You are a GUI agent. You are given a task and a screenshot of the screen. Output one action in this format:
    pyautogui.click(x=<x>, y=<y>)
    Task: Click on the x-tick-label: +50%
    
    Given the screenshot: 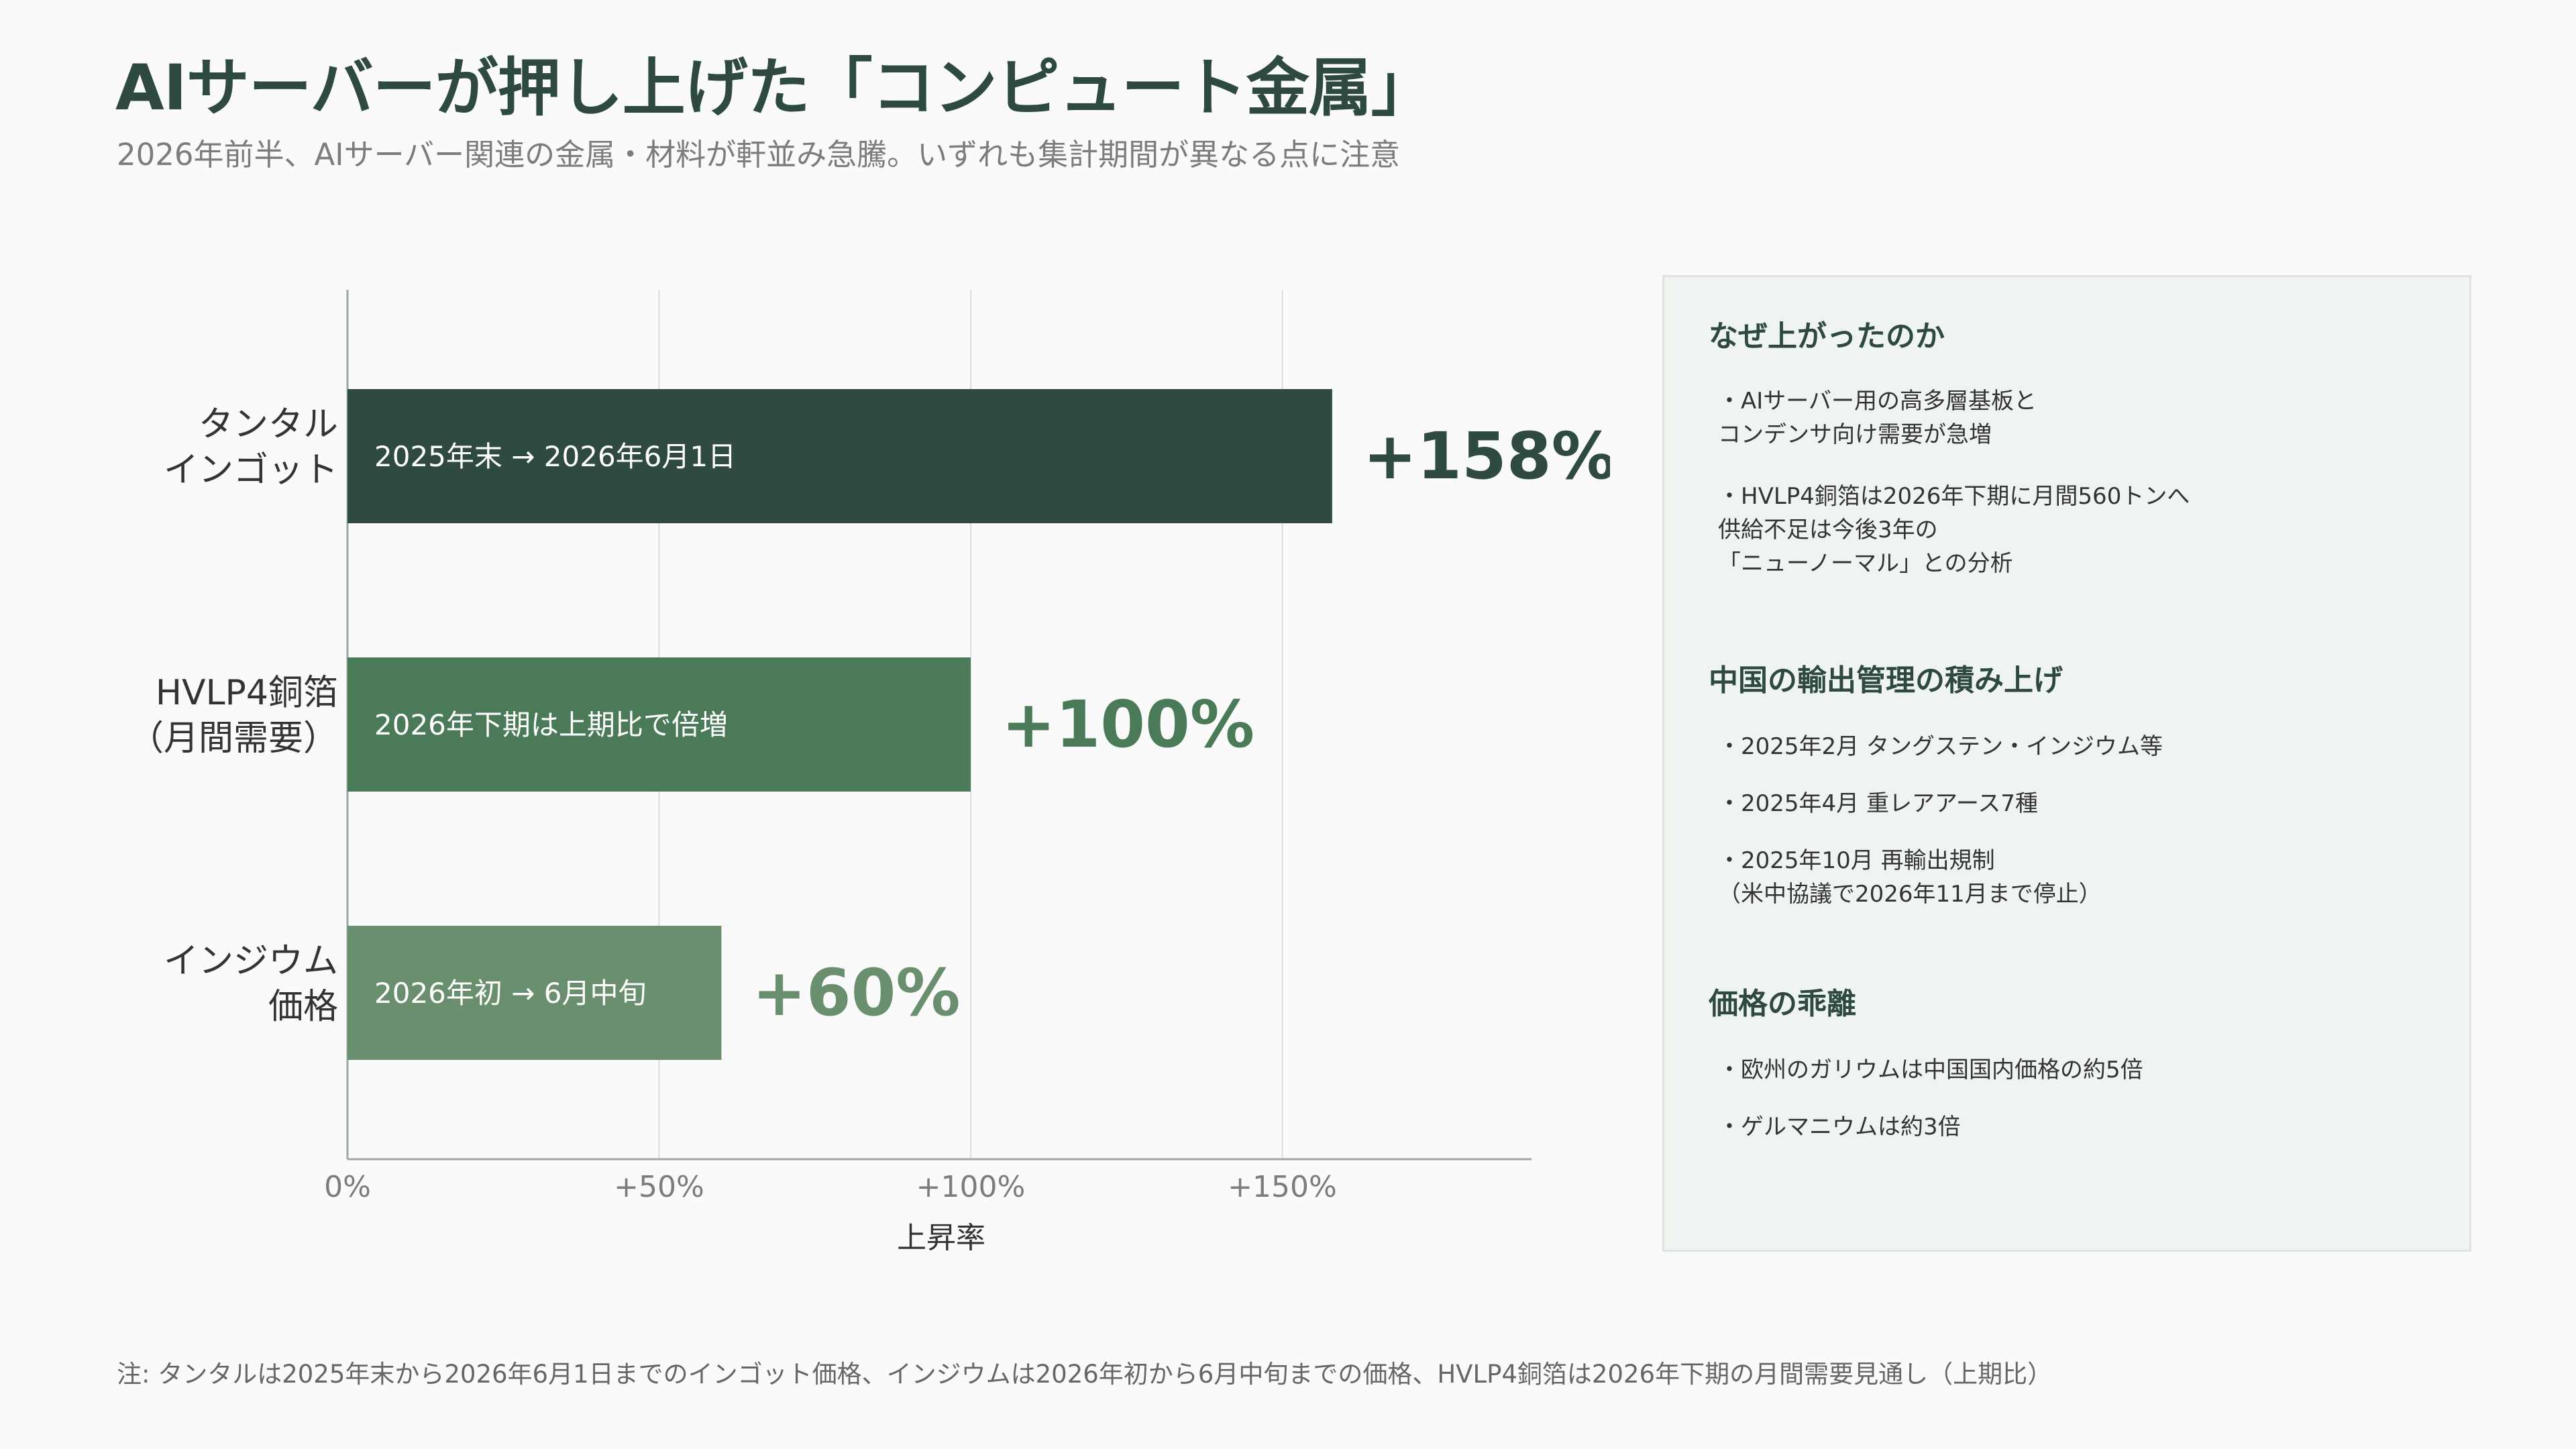 What is the action you would take?
    pyautogui.click(x=659, y=1187)
    